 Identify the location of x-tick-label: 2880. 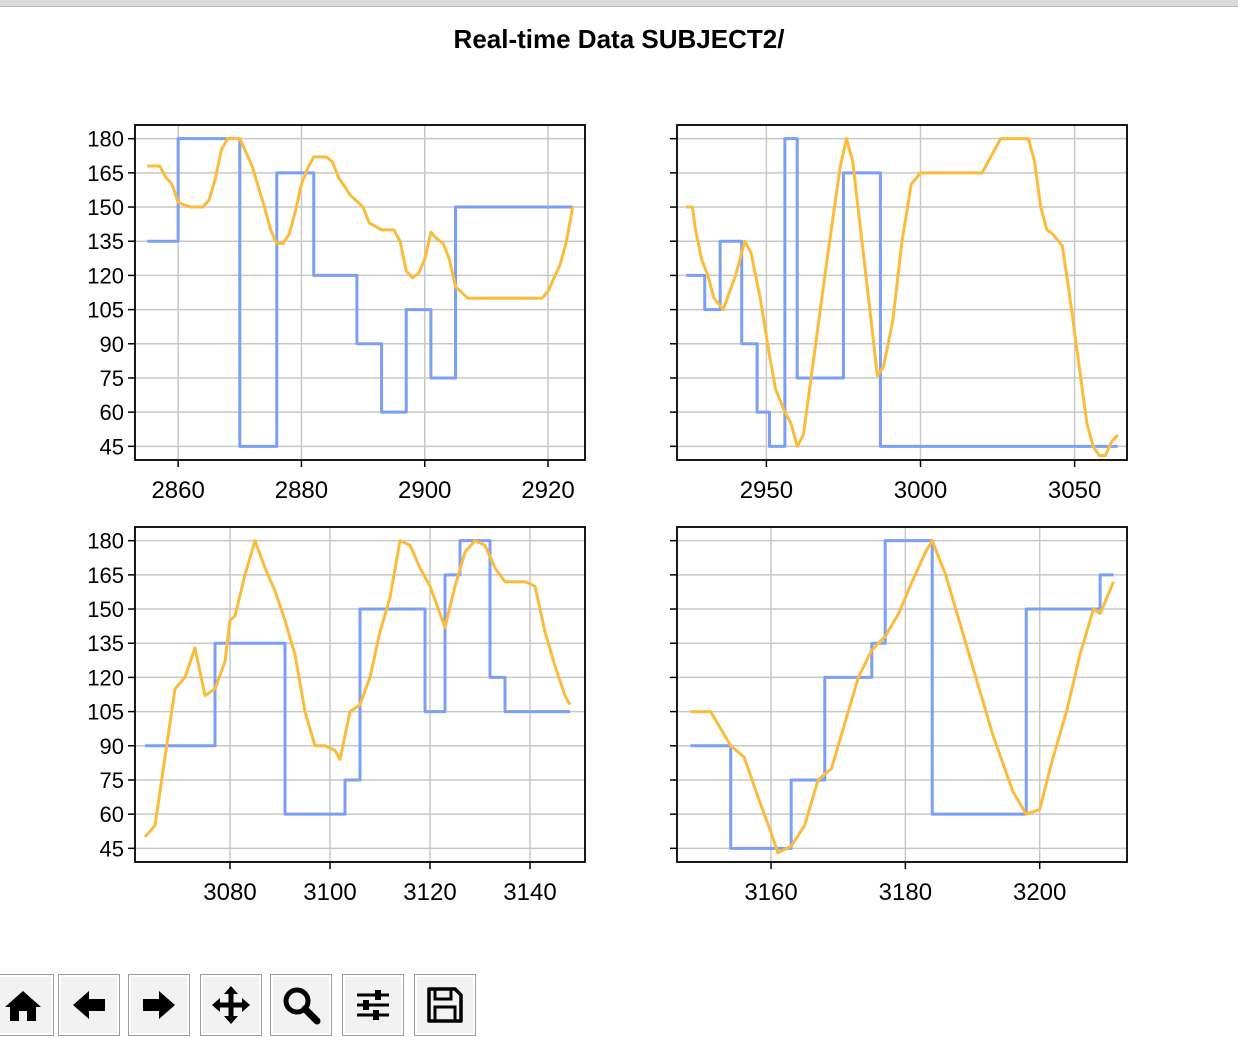
(301, 490).